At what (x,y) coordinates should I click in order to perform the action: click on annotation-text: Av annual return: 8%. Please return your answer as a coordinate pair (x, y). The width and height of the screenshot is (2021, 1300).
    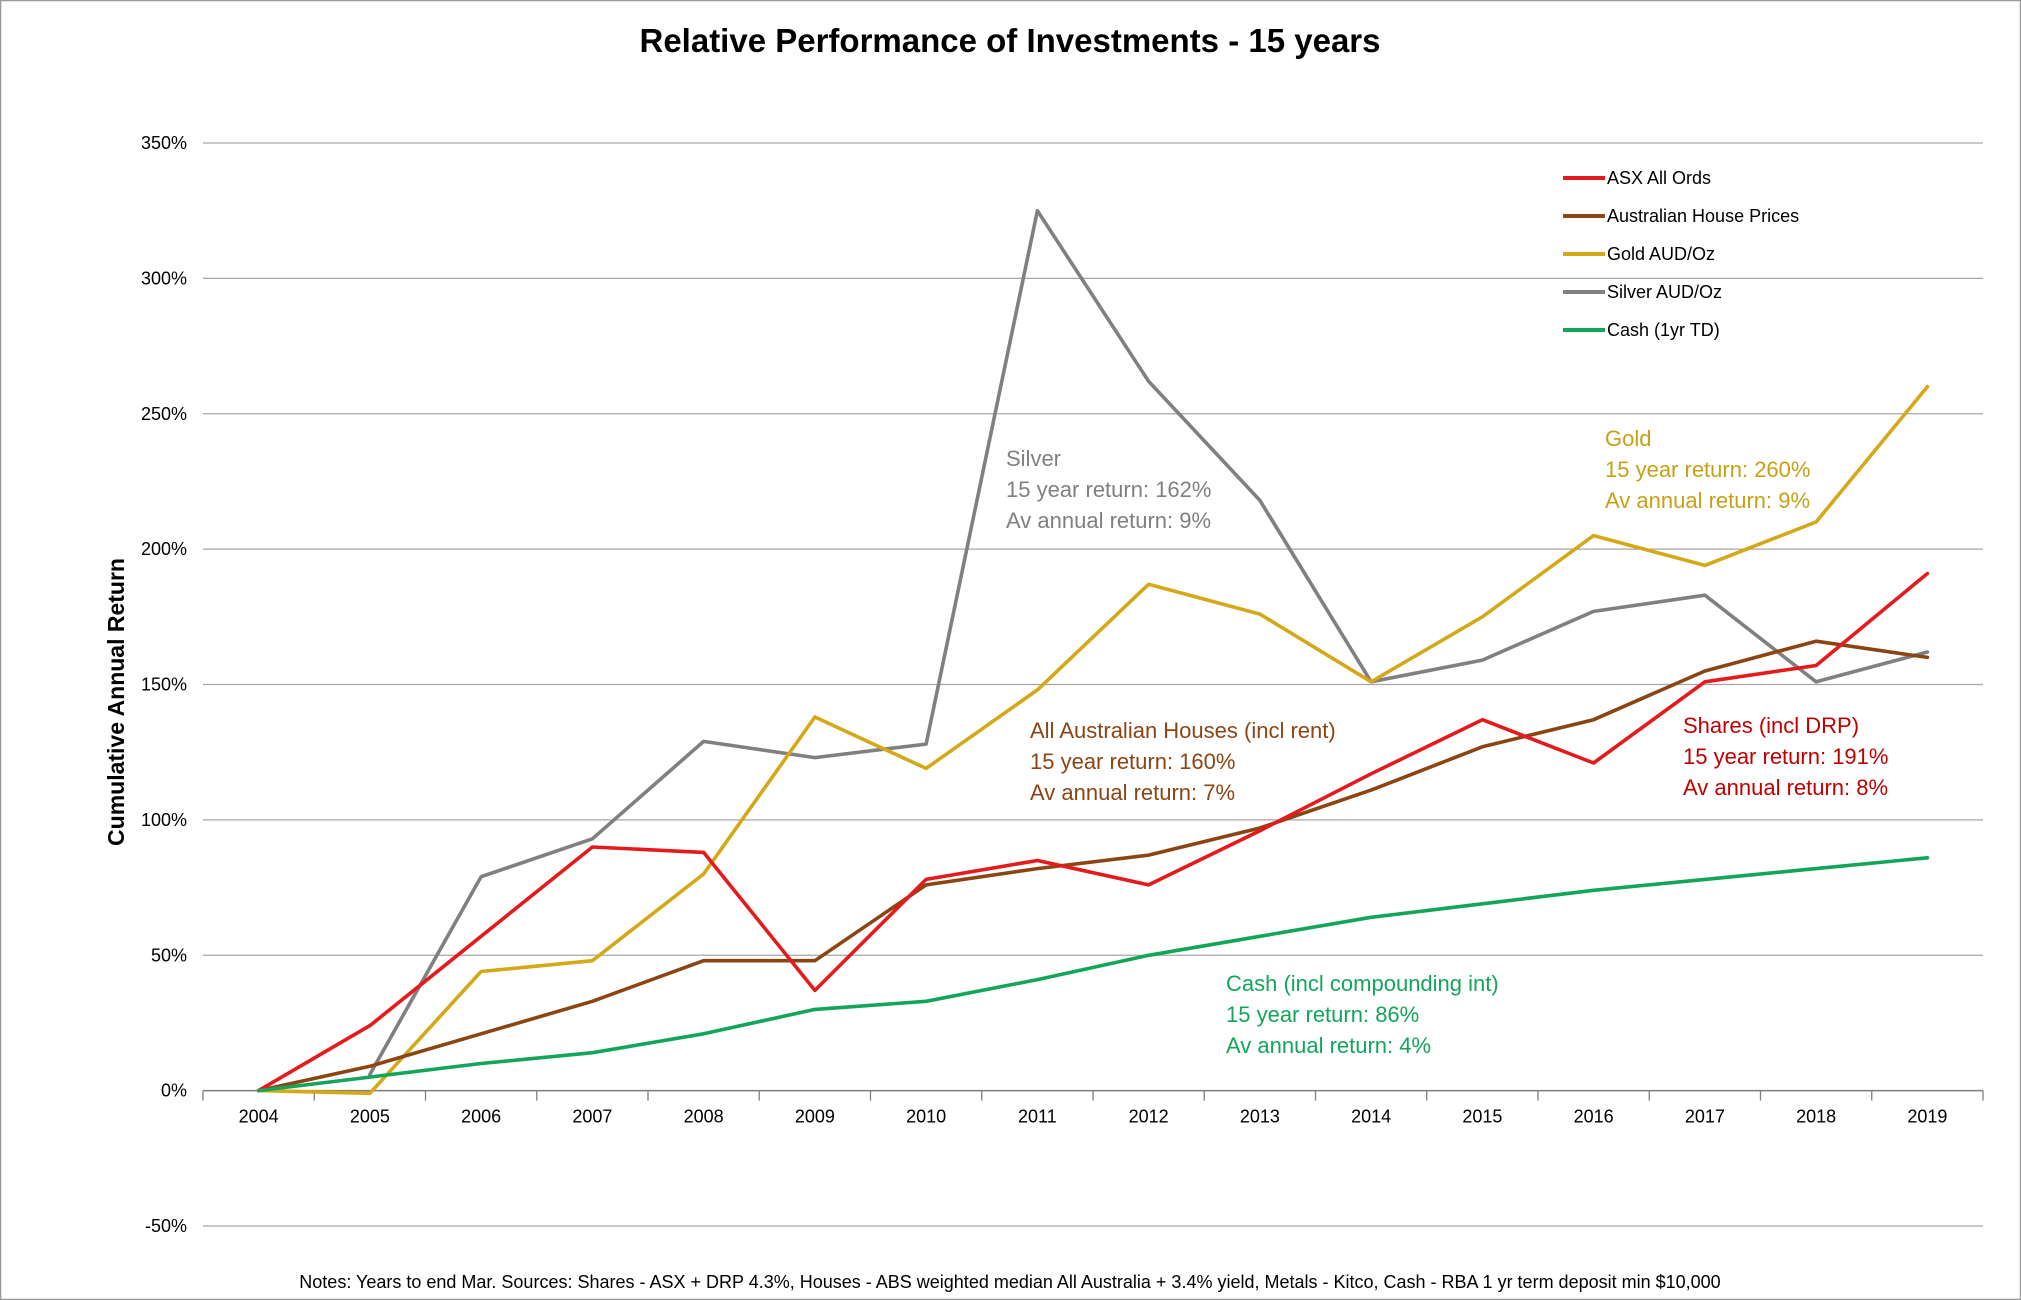
    Looking at the image, I should click on (1785, 787).